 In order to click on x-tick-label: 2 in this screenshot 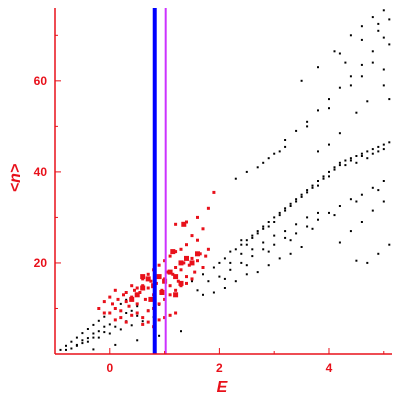, I will do `click(219, 368)`.